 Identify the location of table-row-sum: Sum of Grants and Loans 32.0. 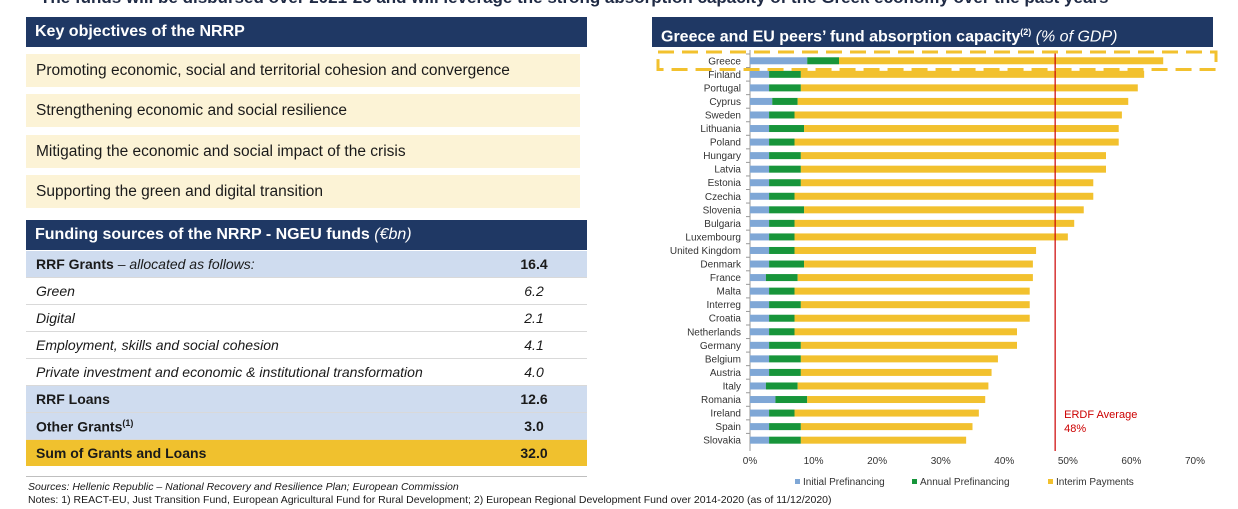
(306, 452).